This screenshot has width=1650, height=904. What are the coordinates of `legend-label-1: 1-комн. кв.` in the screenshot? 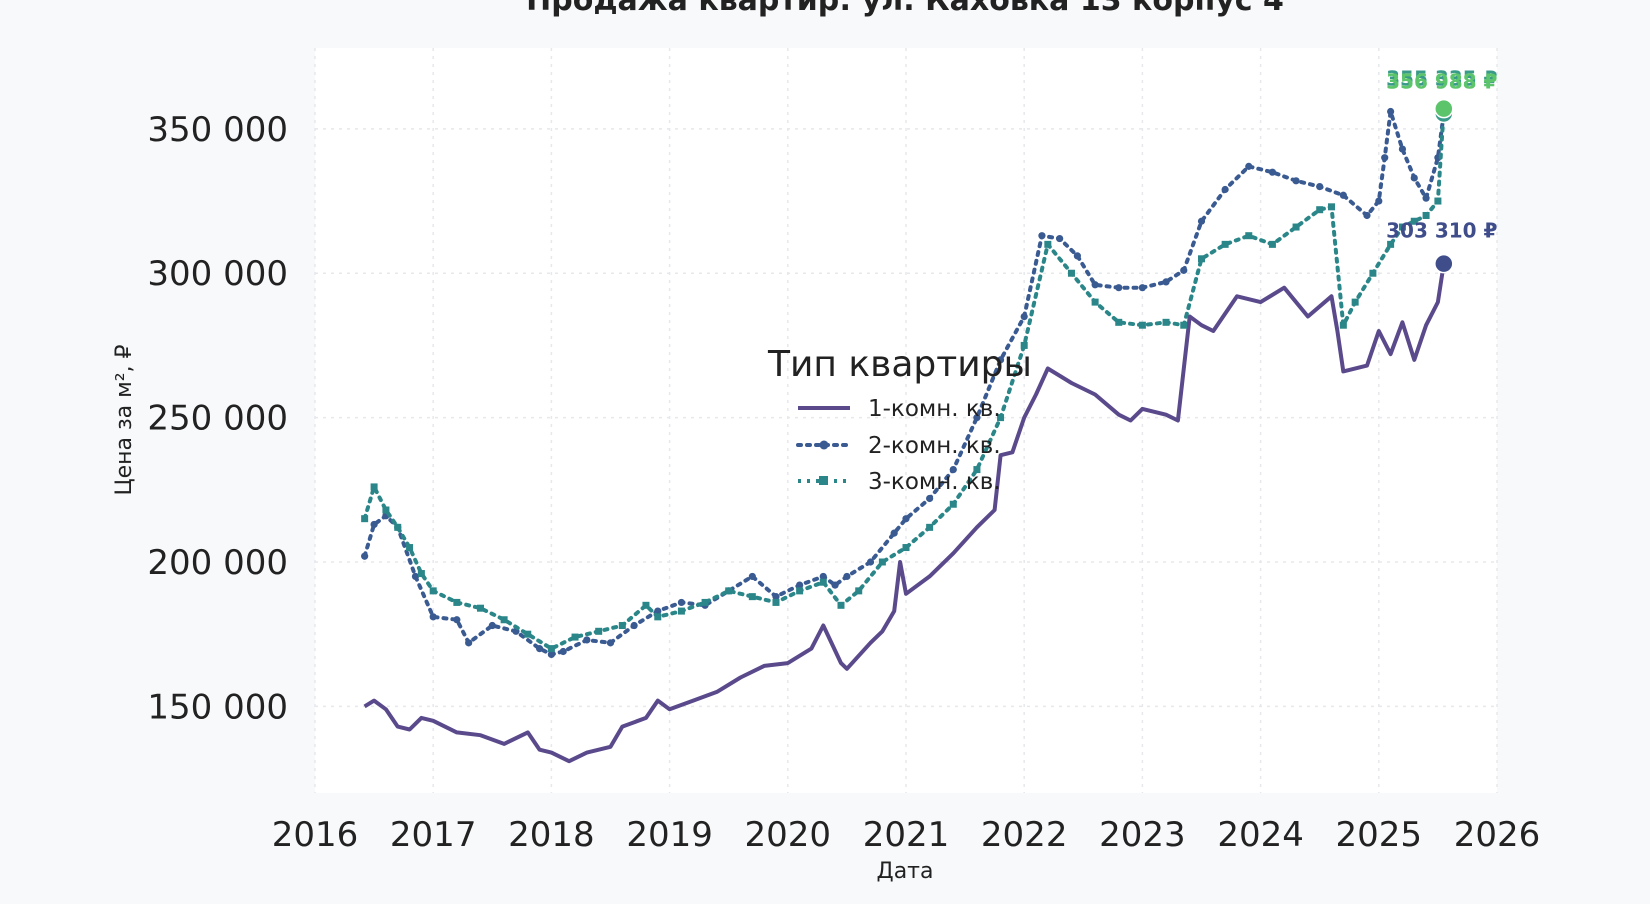 It's located at (934, 409).